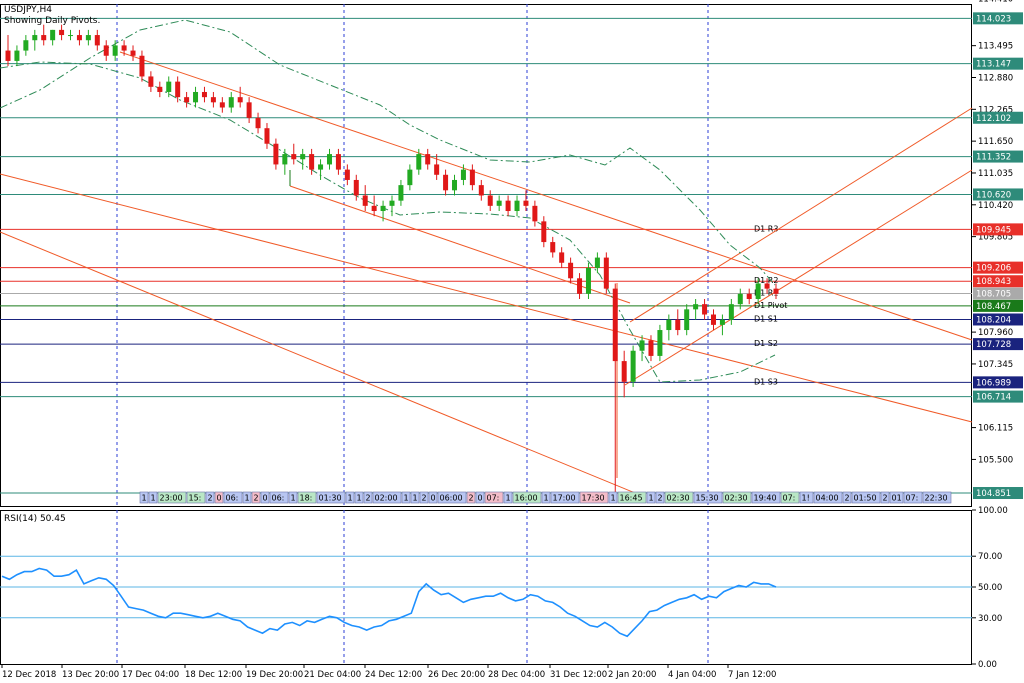 This screenshot has height=683, width=1024. I want to click on time-axis-label: 28 Dec 04:00, so click(516, 675).